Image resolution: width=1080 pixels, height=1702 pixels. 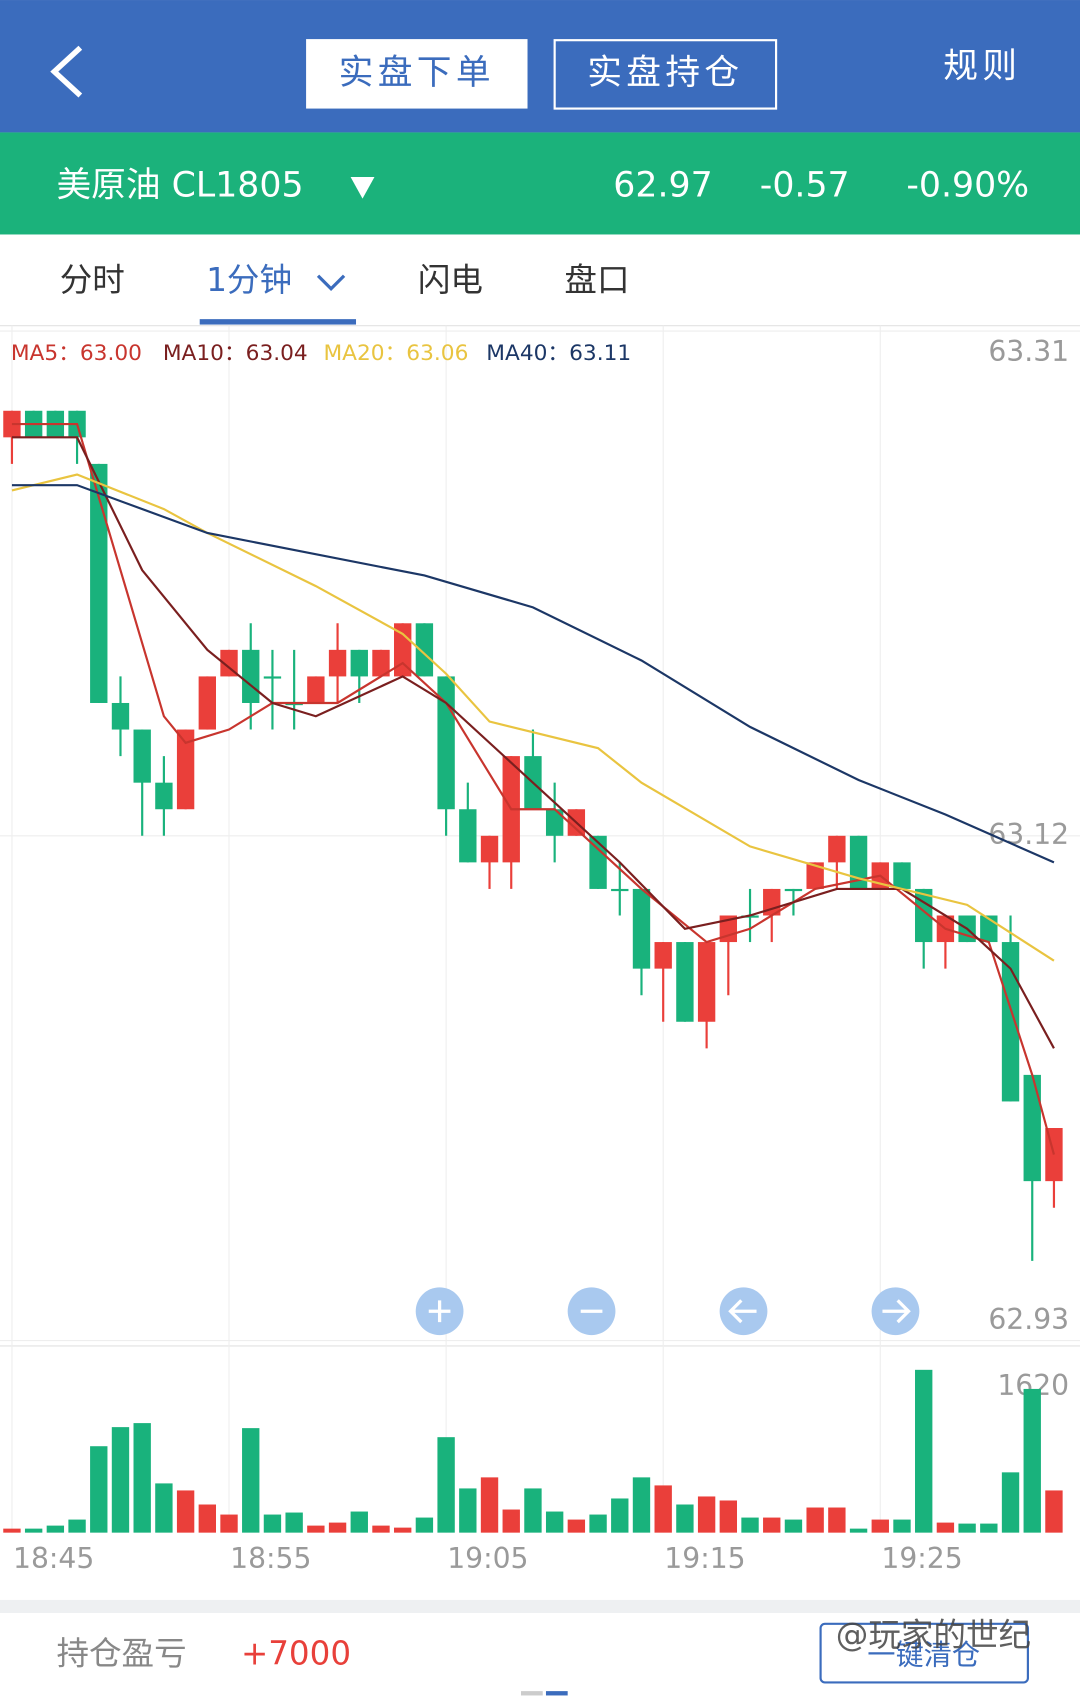 I want to click on ma-legend: MA20：63.06, so click(x=395, y=353).